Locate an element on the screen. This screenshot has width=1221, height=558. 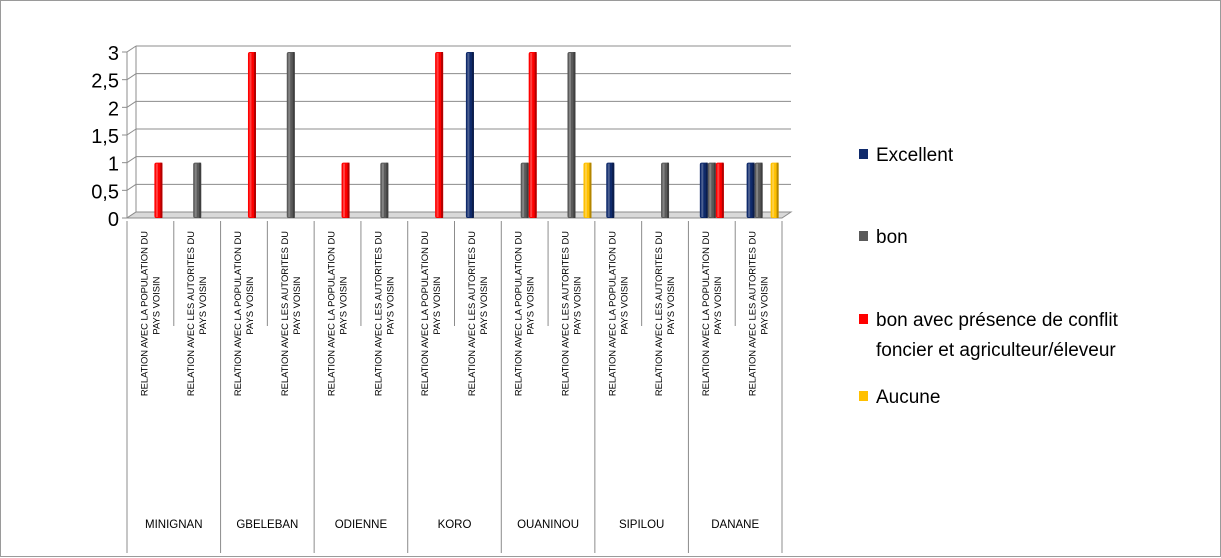
group-label: GBELEBAN is located at coordinates (267, 525).